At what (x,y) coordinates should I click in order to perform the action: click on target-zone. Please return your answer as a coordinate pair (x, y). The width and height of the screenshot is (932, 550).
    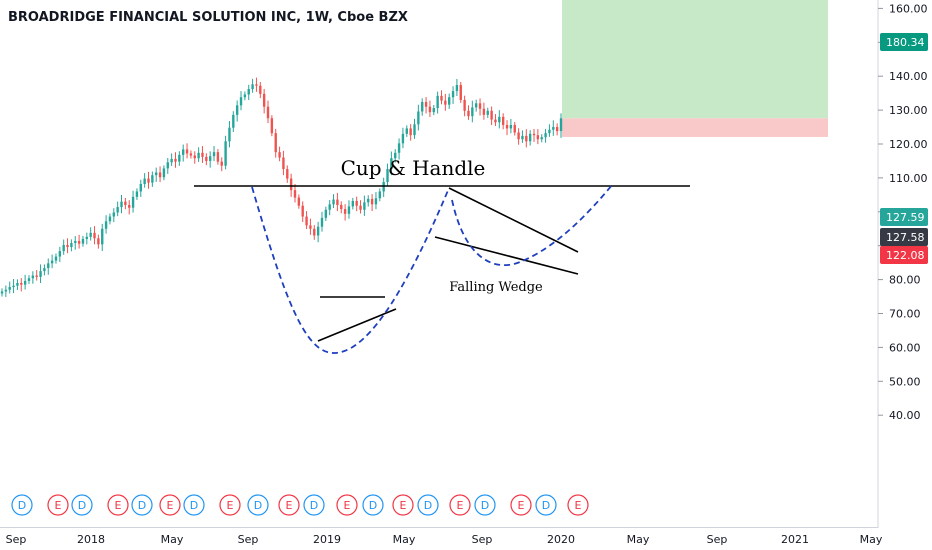
    Looking at the image, I should click on (695, 59).